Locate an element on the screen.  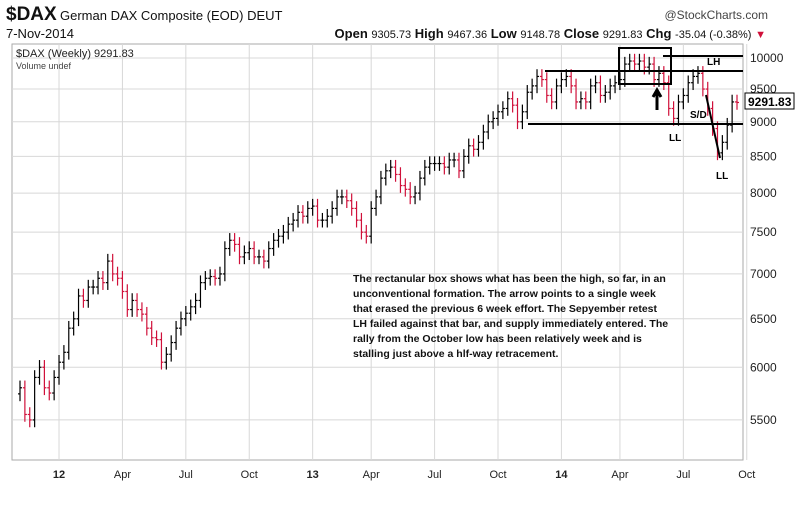
y-tick-label: 9000 is located at coordinates (763, 122).